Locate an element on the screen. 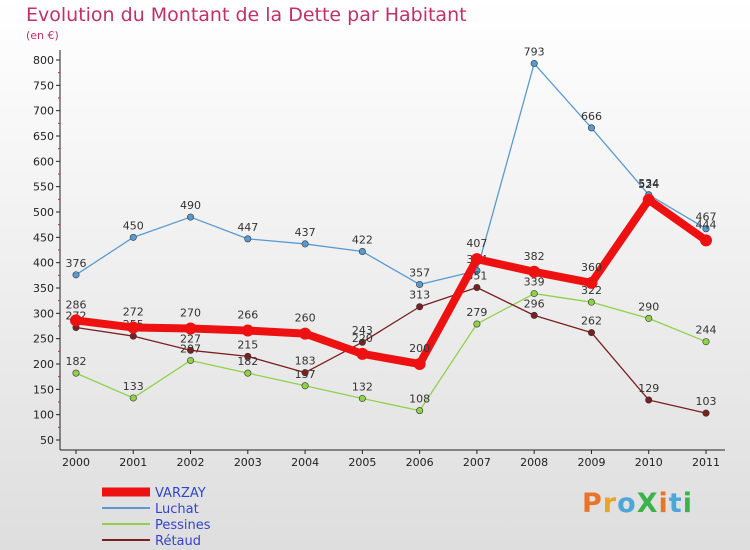  logo-letter: t is located at coordinates (675, 503).